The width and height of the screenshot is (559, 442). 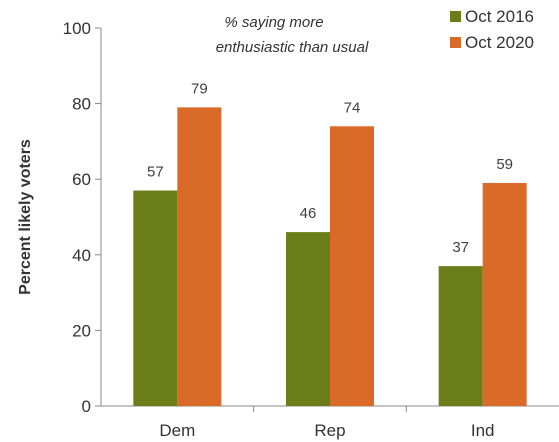 I want to click on legend-label: Oct 2016, so click(x=499, y=16).